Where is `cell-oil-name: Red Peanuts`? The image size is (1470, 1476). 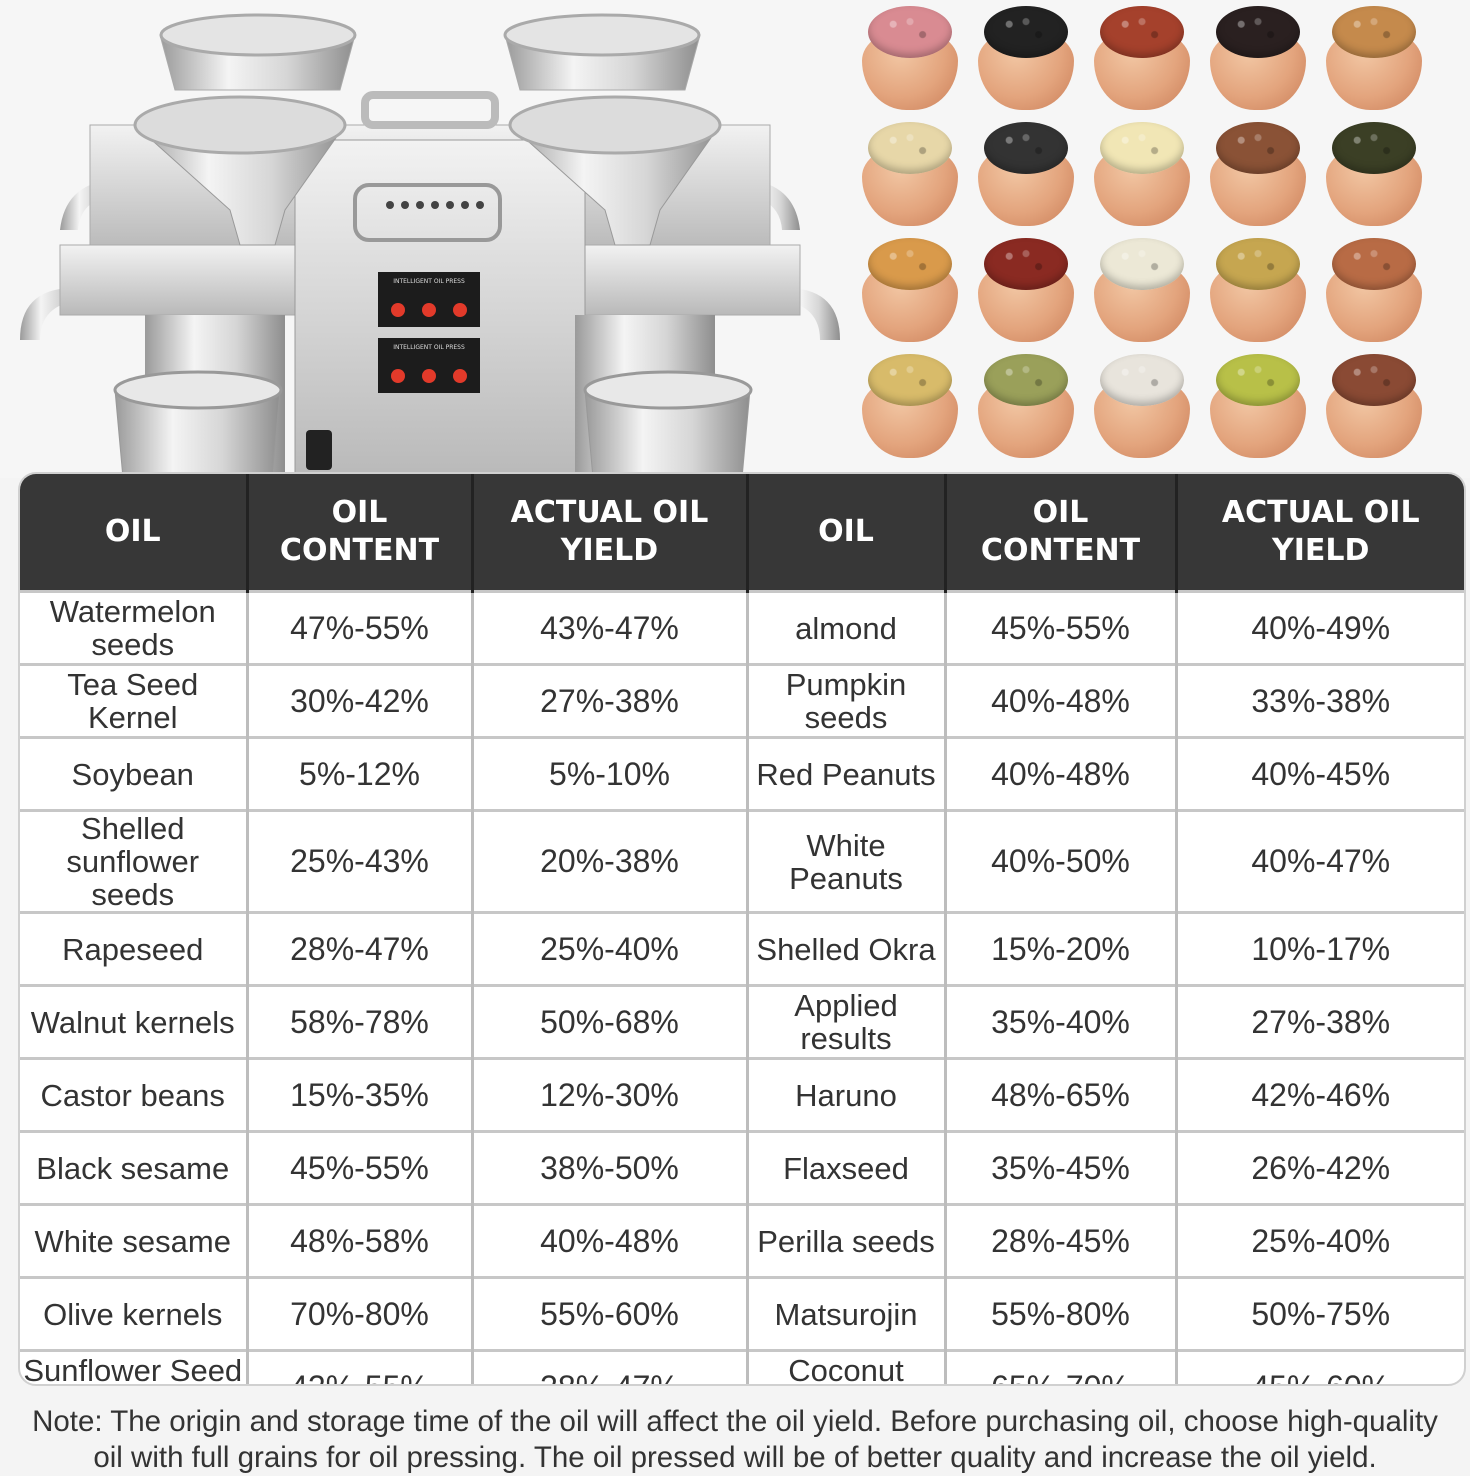 cell-oil-name: Red Peanuts is located at coordinates (847, 773).